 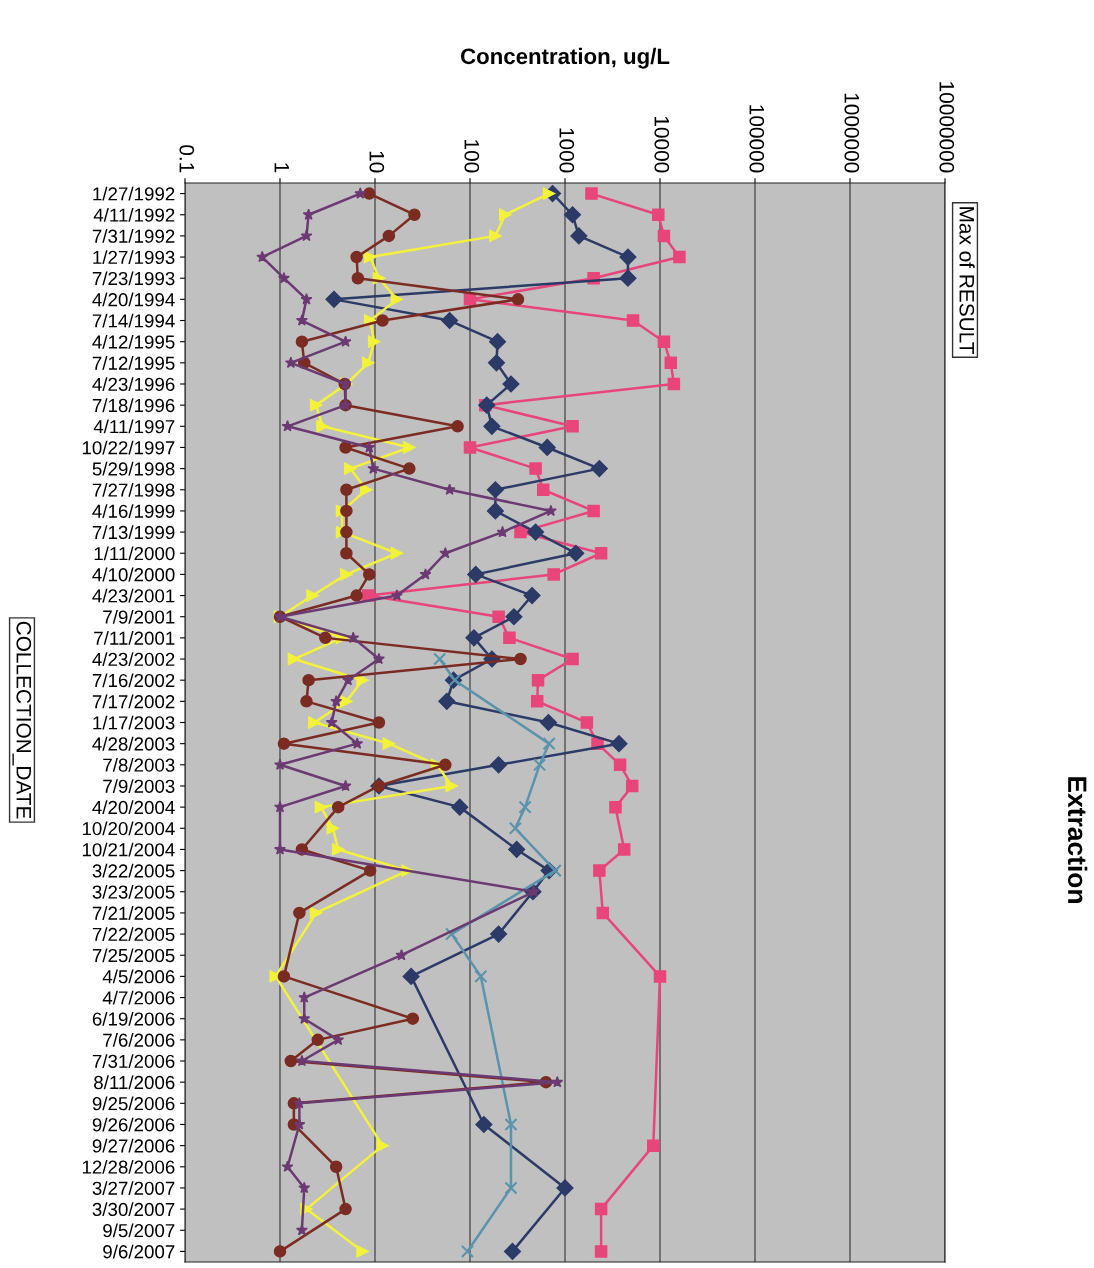 I want to click on y-tick-label: 7/9/2001, so click(x=139, y=616).